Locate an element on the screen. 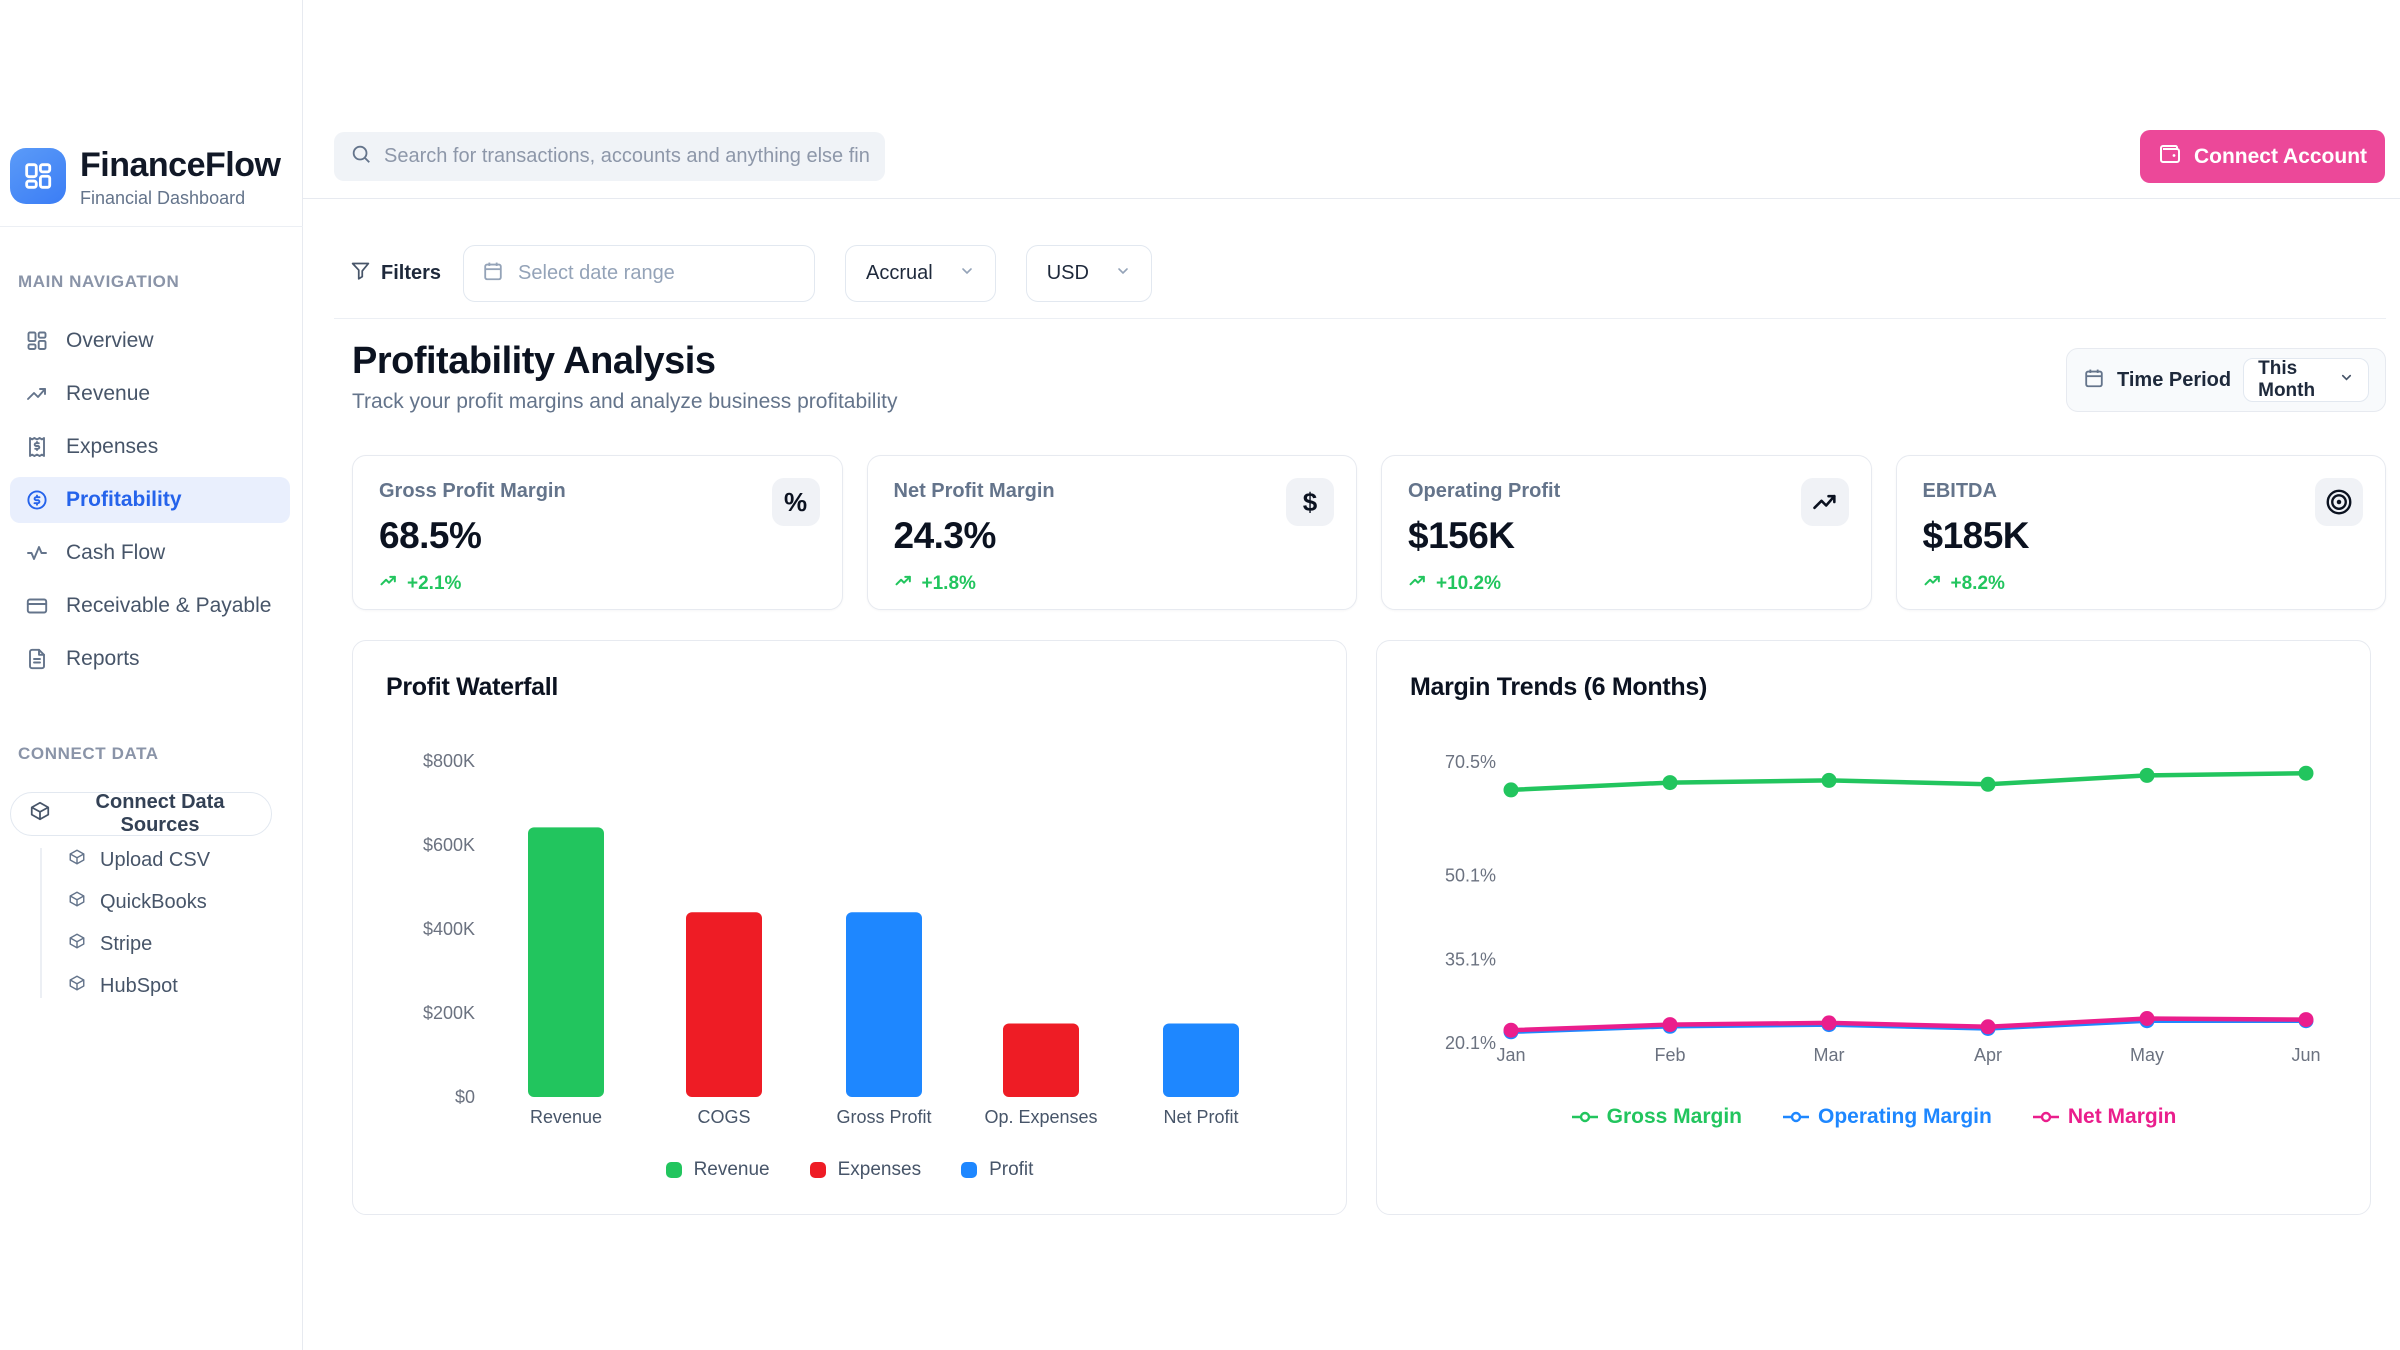  kpi-value: $156K is located at coordinates (1461, 535).